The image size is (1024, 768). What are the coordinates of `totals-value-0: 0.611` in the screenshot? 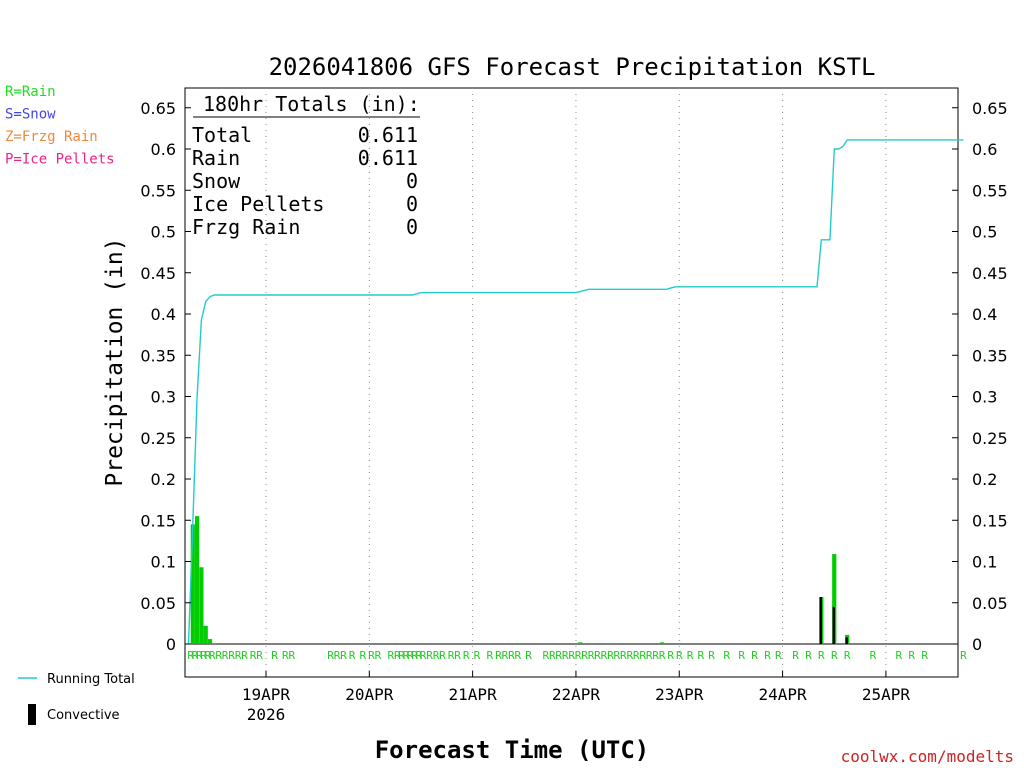 It's located at (388, 135).